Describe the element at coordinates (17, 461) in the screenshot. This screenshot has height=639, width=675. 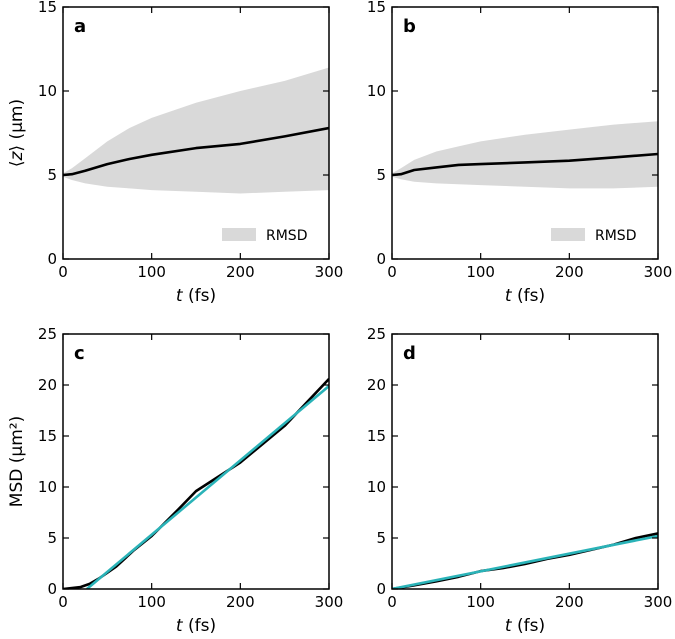
I see `y-axis-label: MSD (μm²)` at that location.